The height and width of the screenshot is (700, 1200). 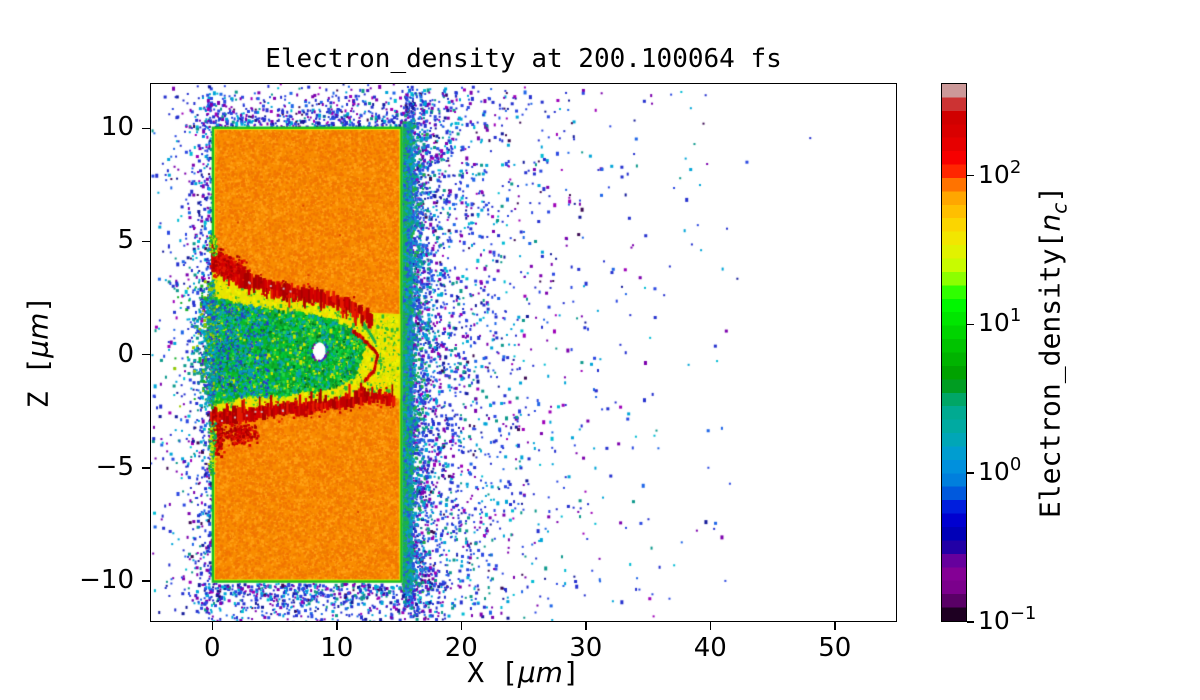 What do you see at coordinates (835, 648) in the screenshot?
I see `x-tick-label: 50` at bounding box center [835, 648].